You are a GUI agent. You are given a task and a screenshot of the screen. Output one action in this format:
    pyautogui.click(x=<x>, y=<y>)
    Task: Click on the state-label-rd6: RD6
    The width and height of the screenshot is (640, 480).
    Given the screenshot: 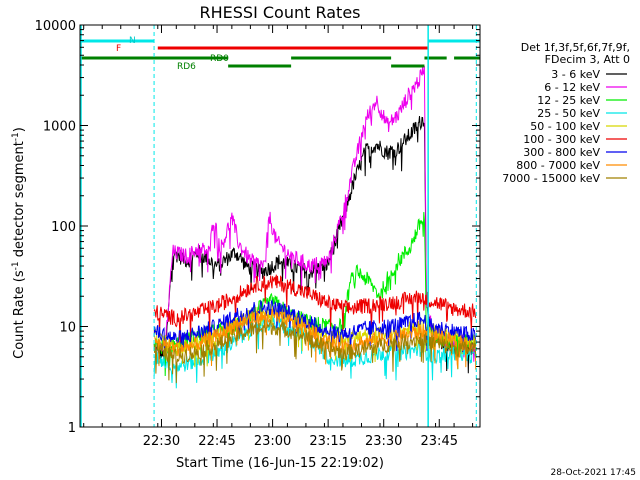 What is the action you would take?
    pyautogui.click(x=186, y=67)
    